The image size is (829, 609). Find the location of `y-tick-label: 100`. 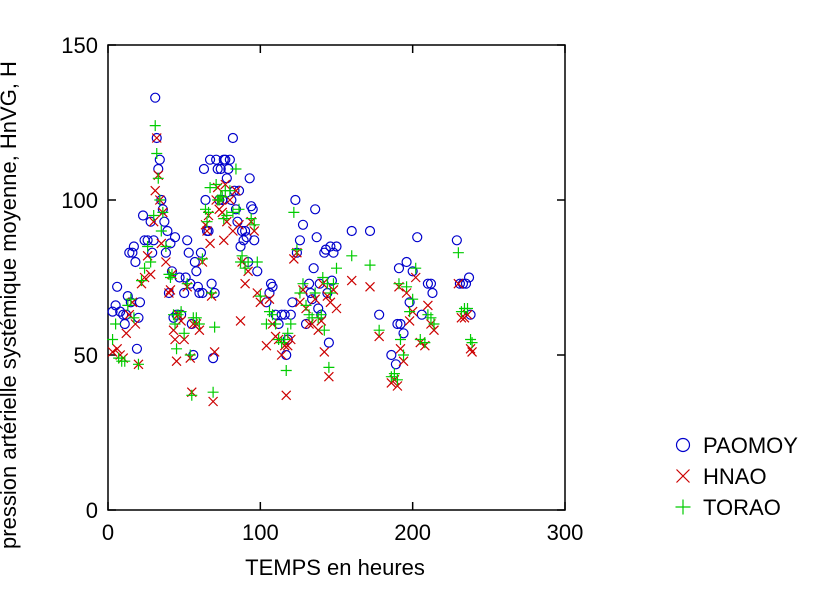

y-tick-label: 100 is located at coordinates (79, 200).